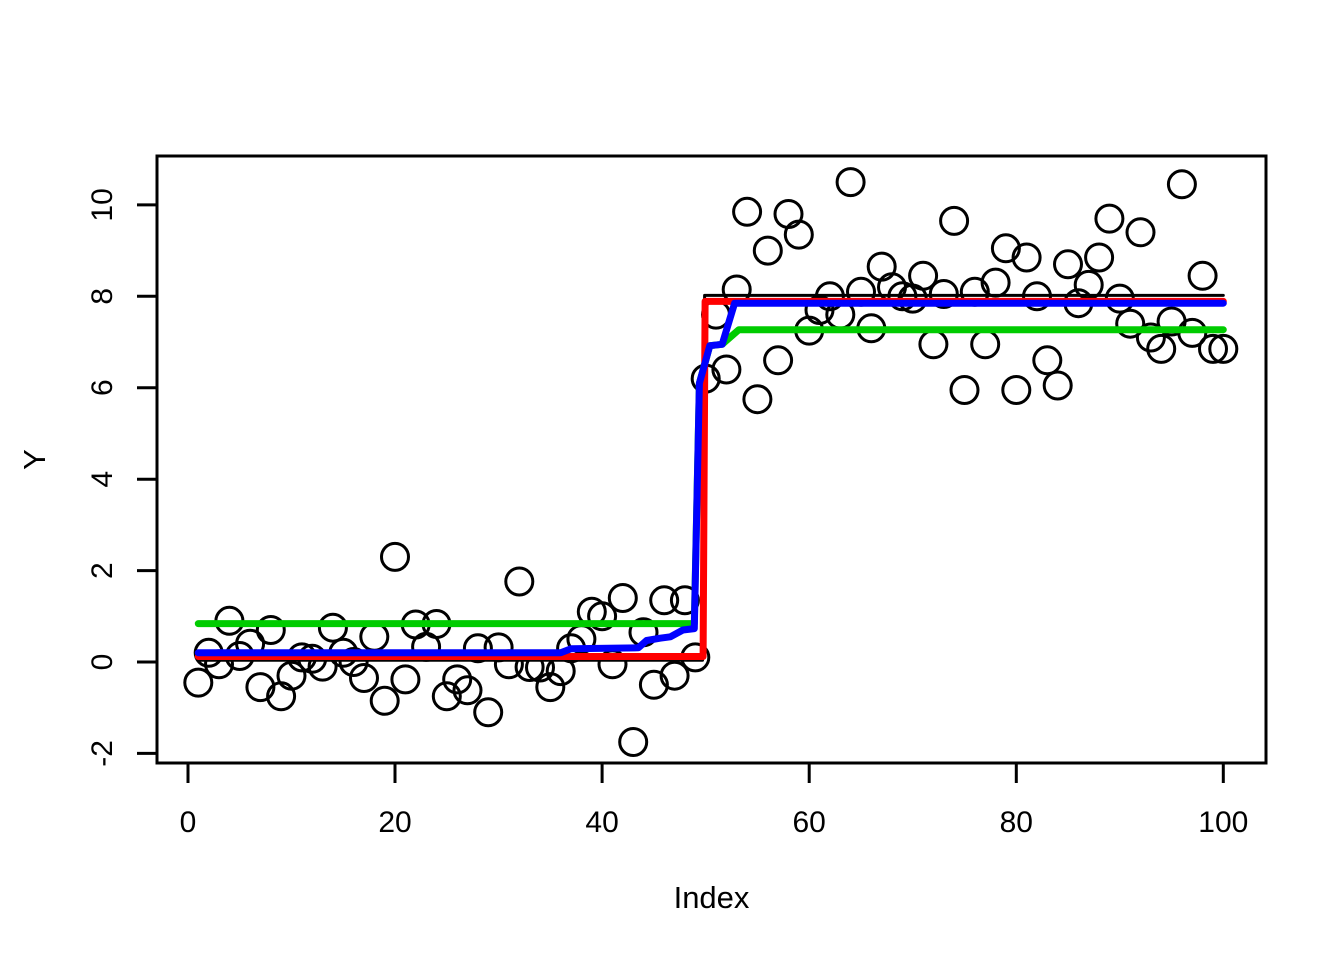  Describe the element at coordinates (1223, 822) in the screenshot. I see `x-tick-label: 100` at that location.